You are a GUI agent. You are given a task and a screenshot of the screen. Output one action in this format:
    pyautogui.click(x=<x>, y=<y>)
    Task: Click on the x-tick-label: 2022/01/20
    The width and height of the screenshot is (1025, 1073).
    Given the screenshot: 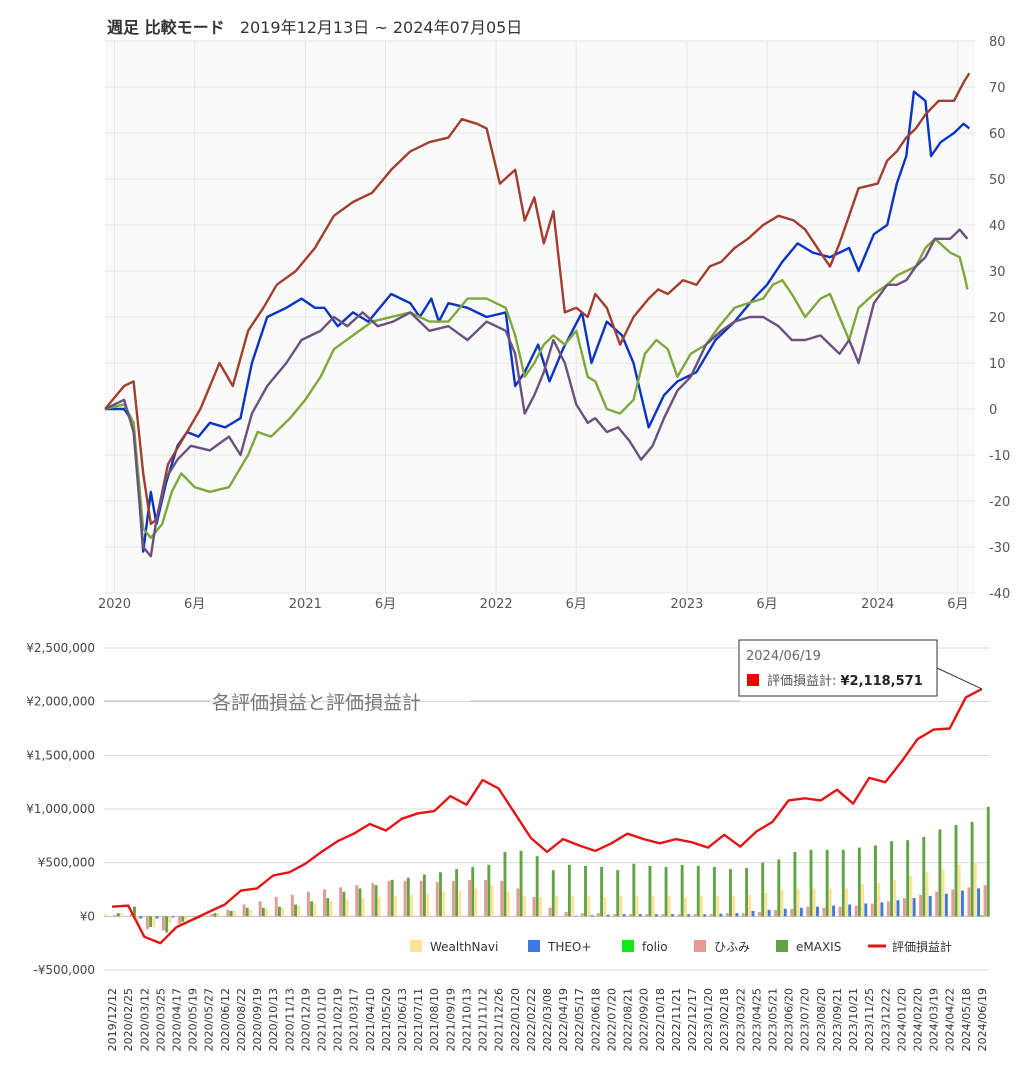 What is the action you would take?
    pyautogui.click(x=515, y=1019)
    